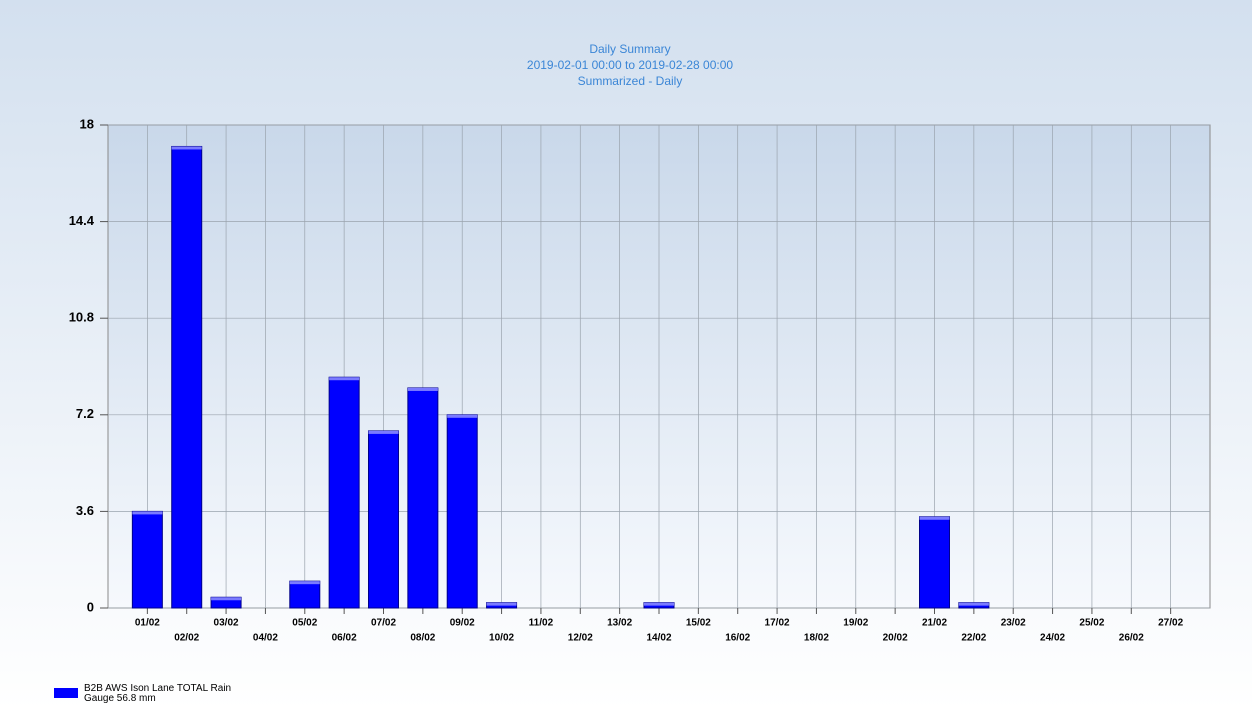 This screenshot has width=1252, height=710. I want to click on x-tick-label: 01/02, so click(147, 623).